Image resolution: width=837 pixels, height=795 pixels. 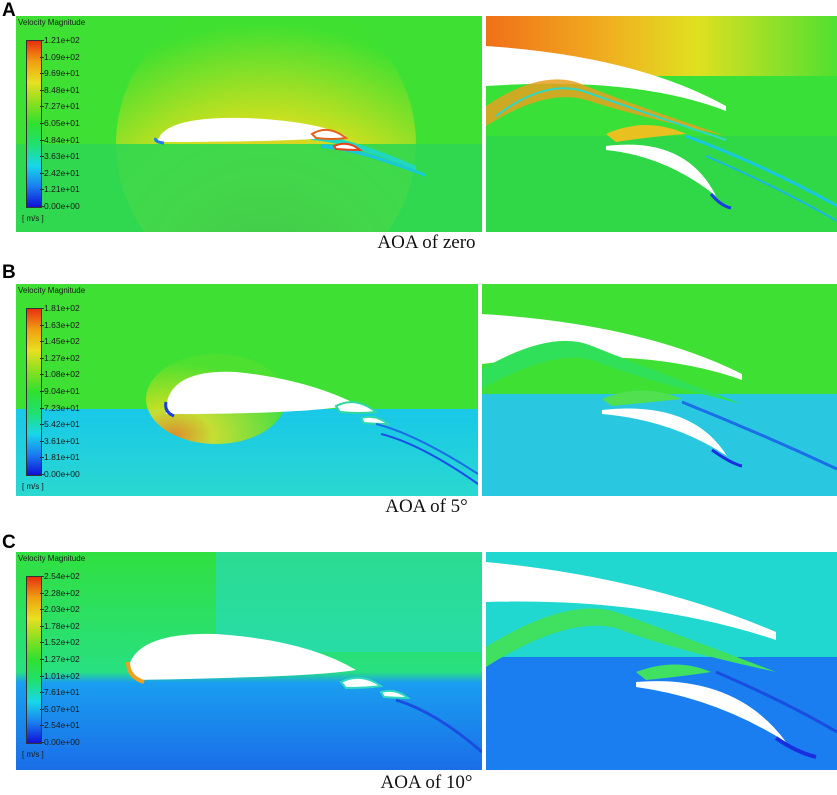 What do you see at coordinates (62, 576) in the screenshot?
I see `legend-tick-label: 2.54e+02` at bounding box center [62, 576].